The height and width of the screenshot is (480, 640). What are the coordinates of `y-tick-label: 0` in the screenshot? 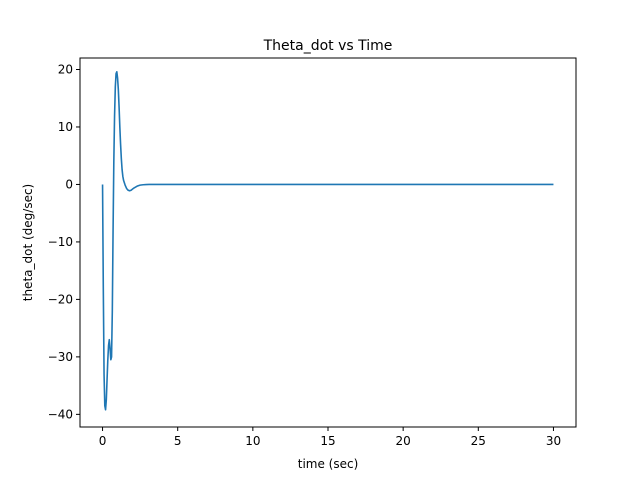 It's located at (69, 184).